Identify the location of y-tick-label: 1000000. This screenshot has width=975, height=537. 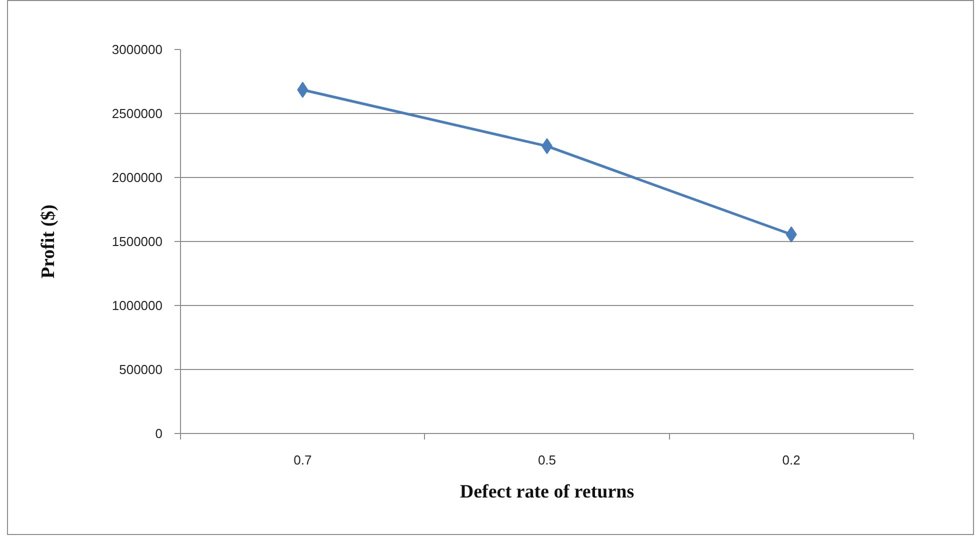
(137, 305).